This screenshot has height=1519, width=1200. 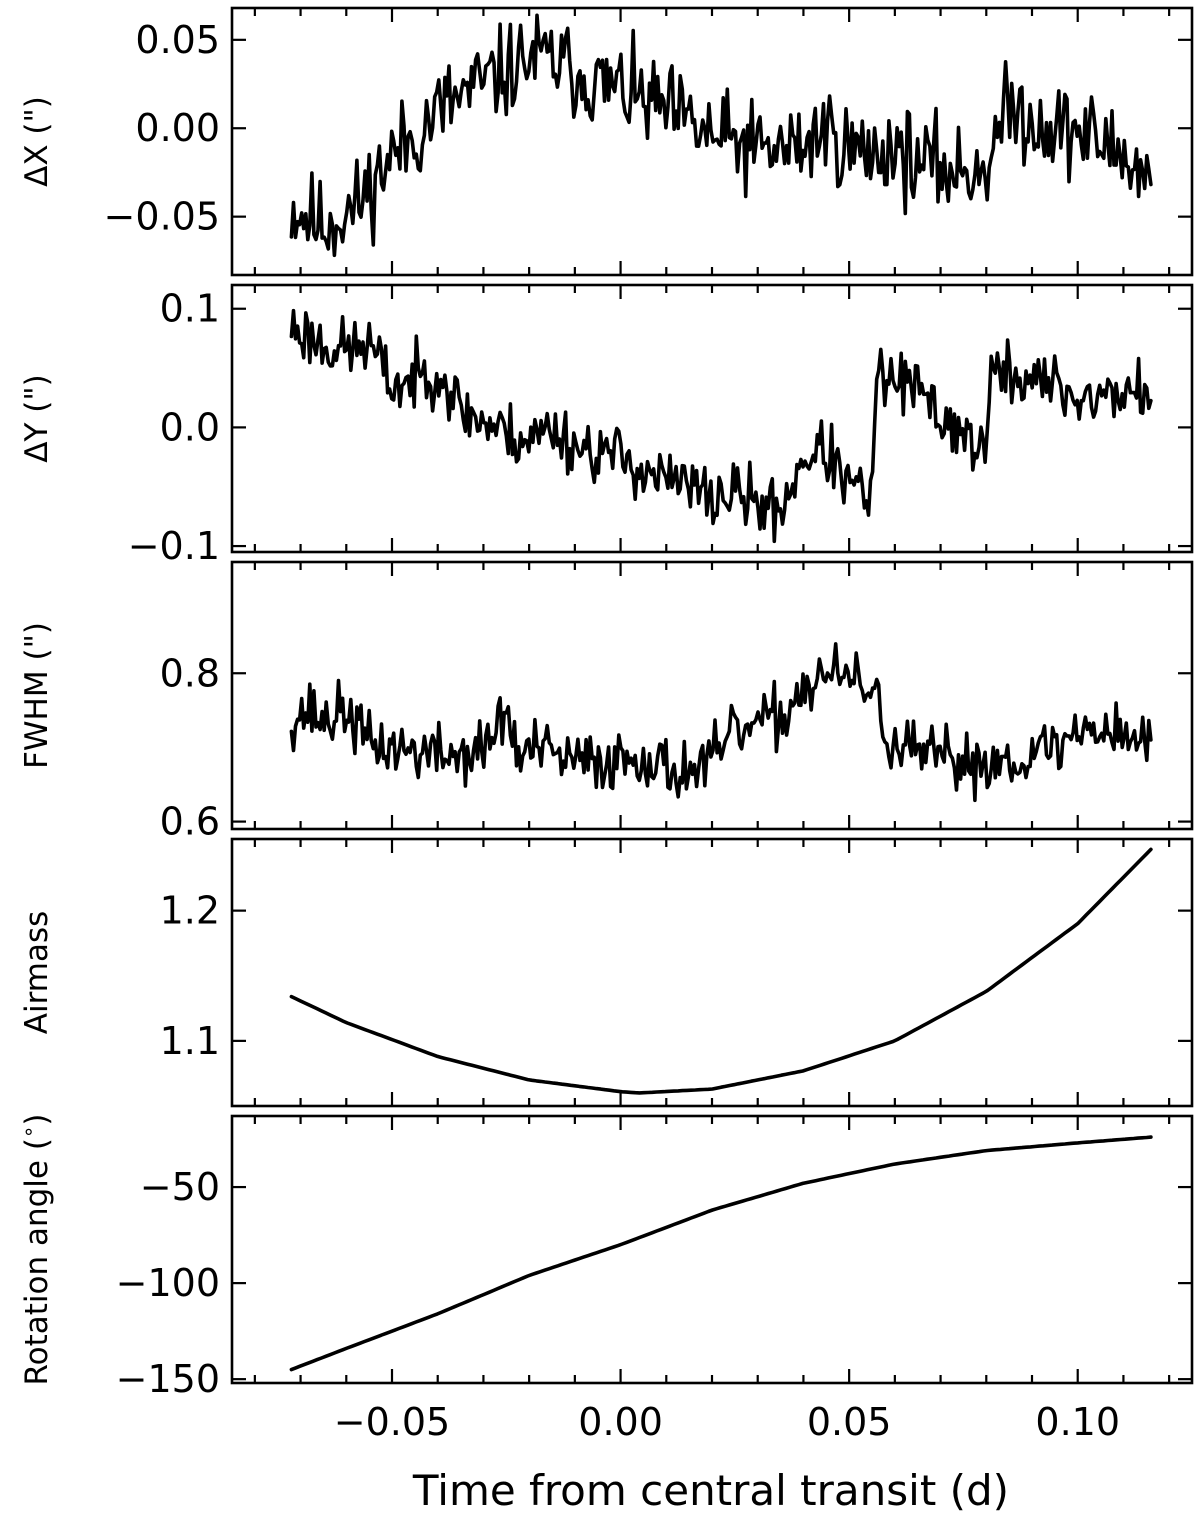 I want to click on y-tick-label: −0.1, so click(x=174, y=546).